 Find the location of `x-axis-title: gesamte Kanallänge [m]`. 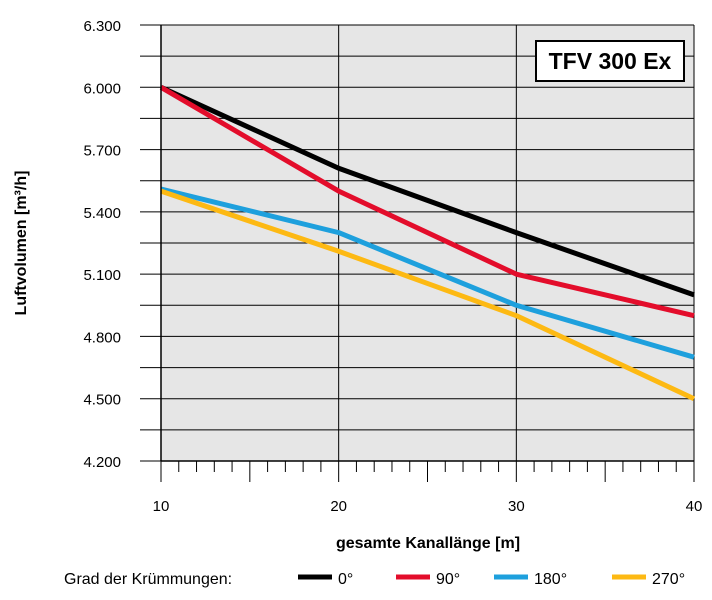

x-axis-title: gesamte Kanallänge [m] is located at coordinates (428, 543).